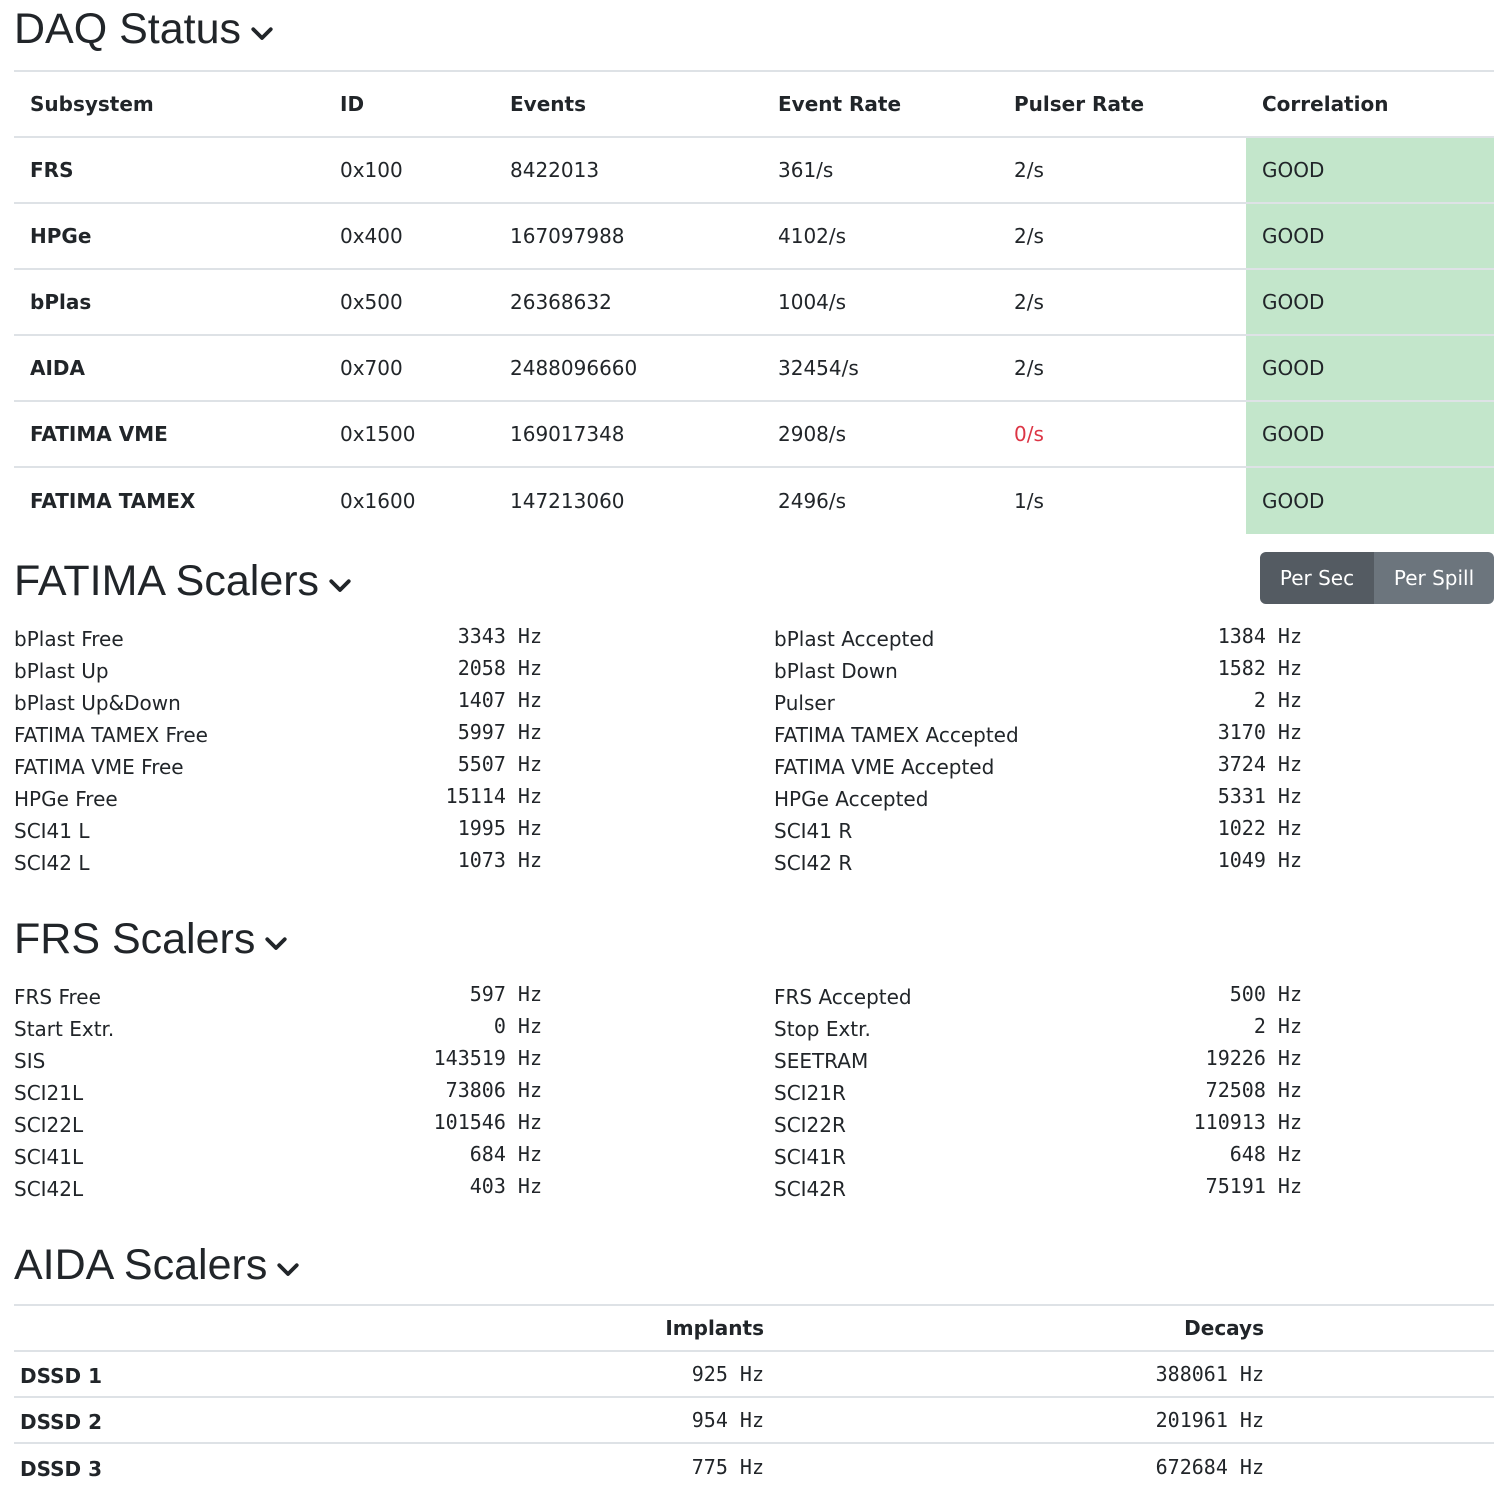  Describe the element at coordinates (52, 831) in the screenshot. I see `scaler-label: SCI41 L` at that location.